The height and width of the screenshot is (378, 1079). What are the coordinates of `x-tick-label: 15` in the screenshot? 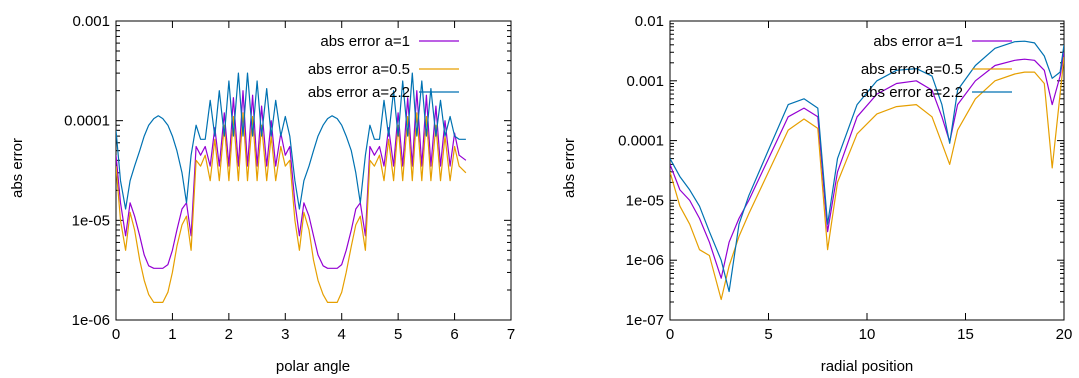 It's located at (965, 334).